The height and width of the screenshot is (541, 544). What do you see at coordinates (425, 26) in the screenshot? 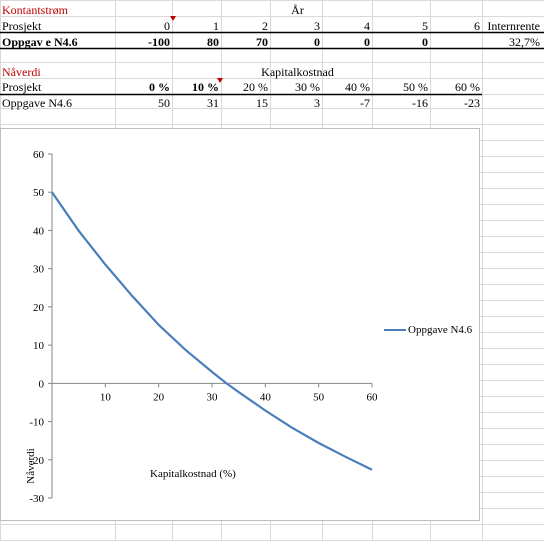
I see `year-cell: 5` at bounding box center [425, 26].